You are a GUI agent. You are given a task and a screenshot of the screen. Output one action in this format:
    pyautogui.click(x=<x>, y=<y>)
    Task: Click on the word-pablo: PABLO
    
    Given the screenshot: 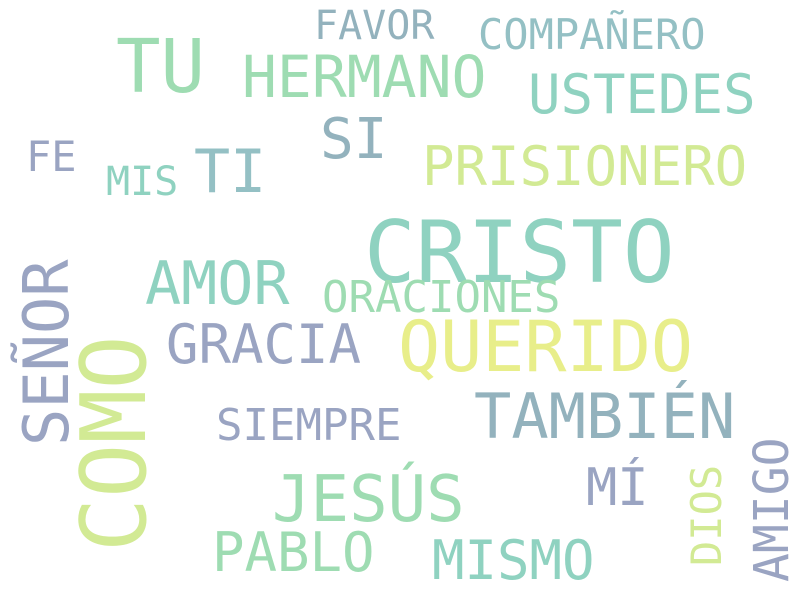 What is the action you would take?
    pyautogui.click(x=293, y=552)
    